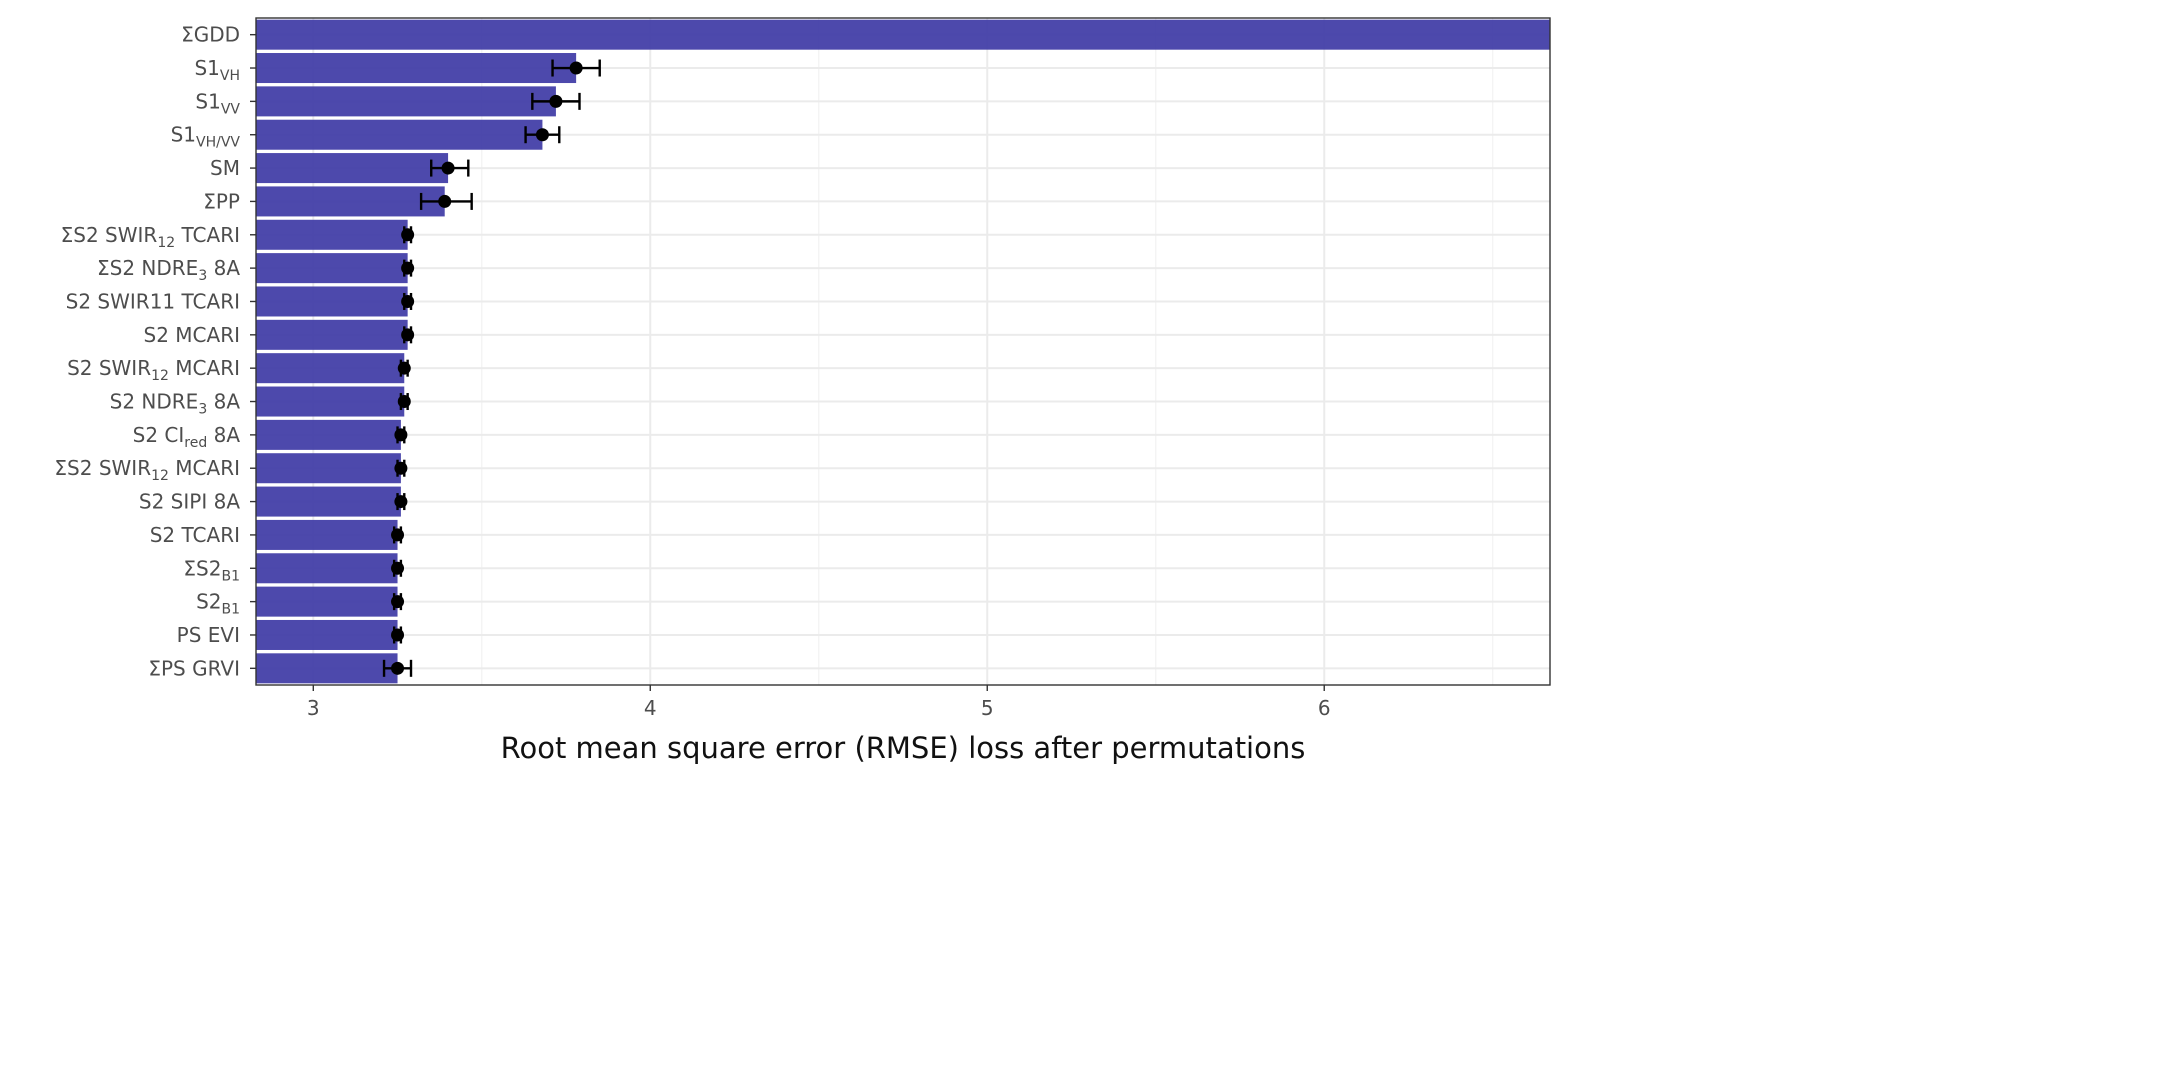 Image resolution: width=2160 pixels, height=1080 pixels. Describe the element at coordinates (217, 103) in the screenshot. I see `y-tick-label: S1VV` at that location.